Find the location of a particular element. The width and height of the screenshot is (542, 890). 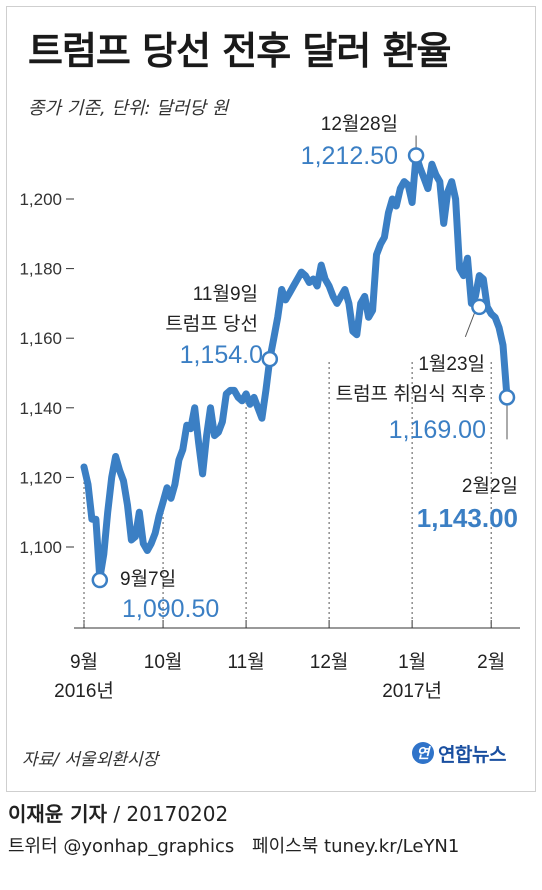

x-tick-label: 9월 is located at coordinates (84, 662).